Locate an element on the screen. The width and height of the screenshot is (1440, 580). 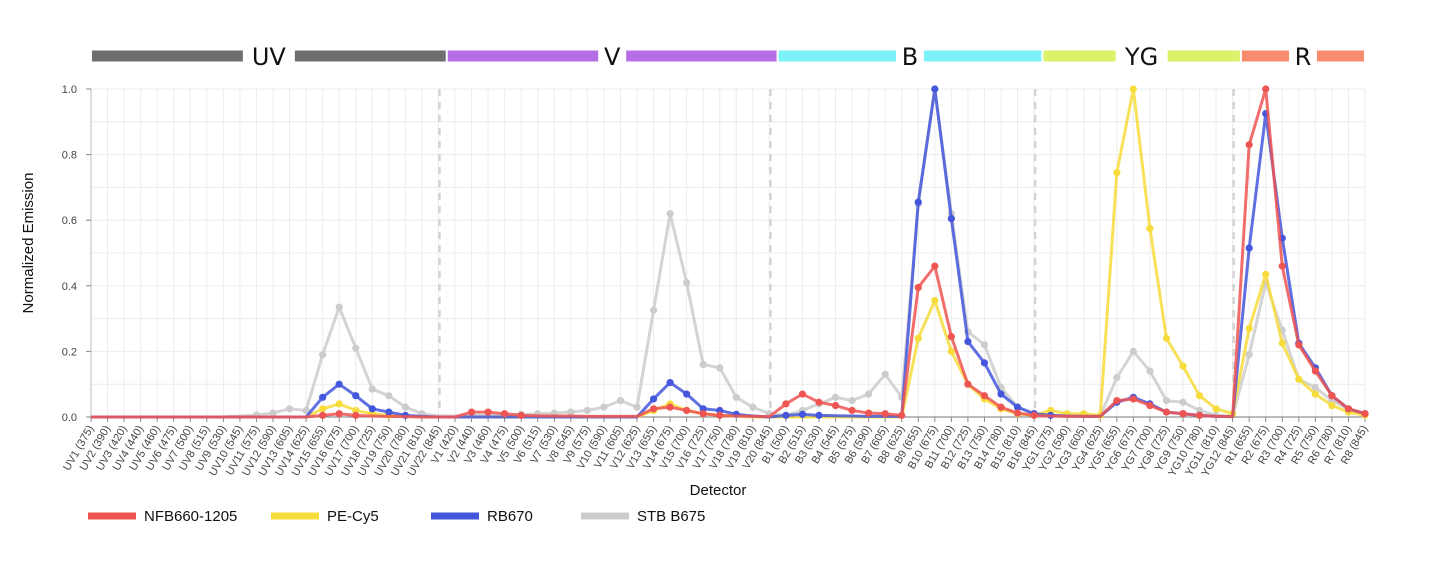
y-tick-label: 0.2 is located at coordinates (69, 352).